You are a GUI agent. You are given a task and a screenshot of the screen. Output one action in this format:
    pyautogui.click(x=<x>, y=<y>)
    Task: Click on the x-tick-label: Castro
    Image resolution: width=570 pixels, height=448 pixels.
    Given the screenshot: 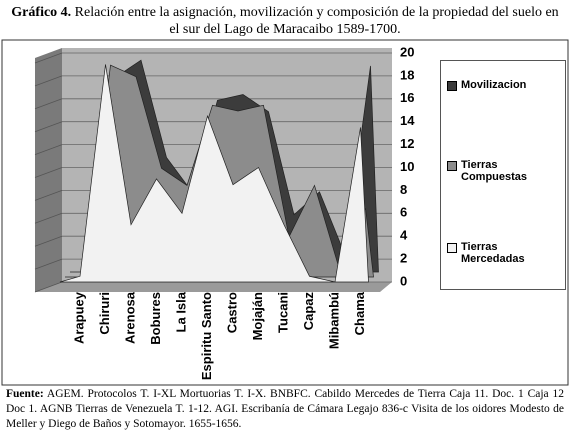 What is the action you would take?
    pyautogui.click(x=231, y=312)
    